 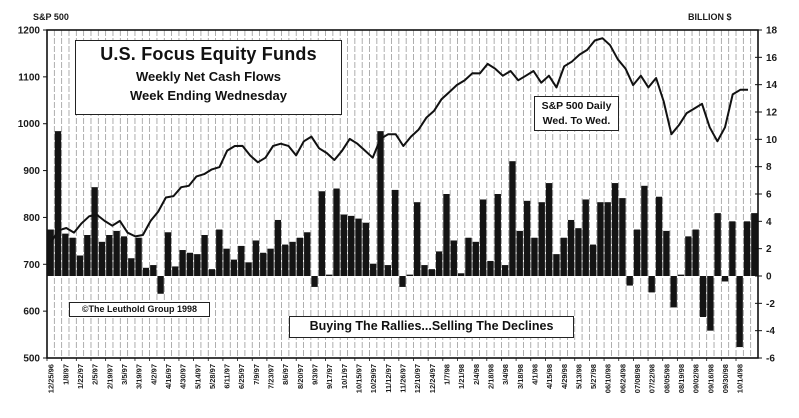 What do you see at coordinates (725, 378) in the screenshot?
I see `x-axis-date-label: 09/30/98` at bounding box center [725, 378].